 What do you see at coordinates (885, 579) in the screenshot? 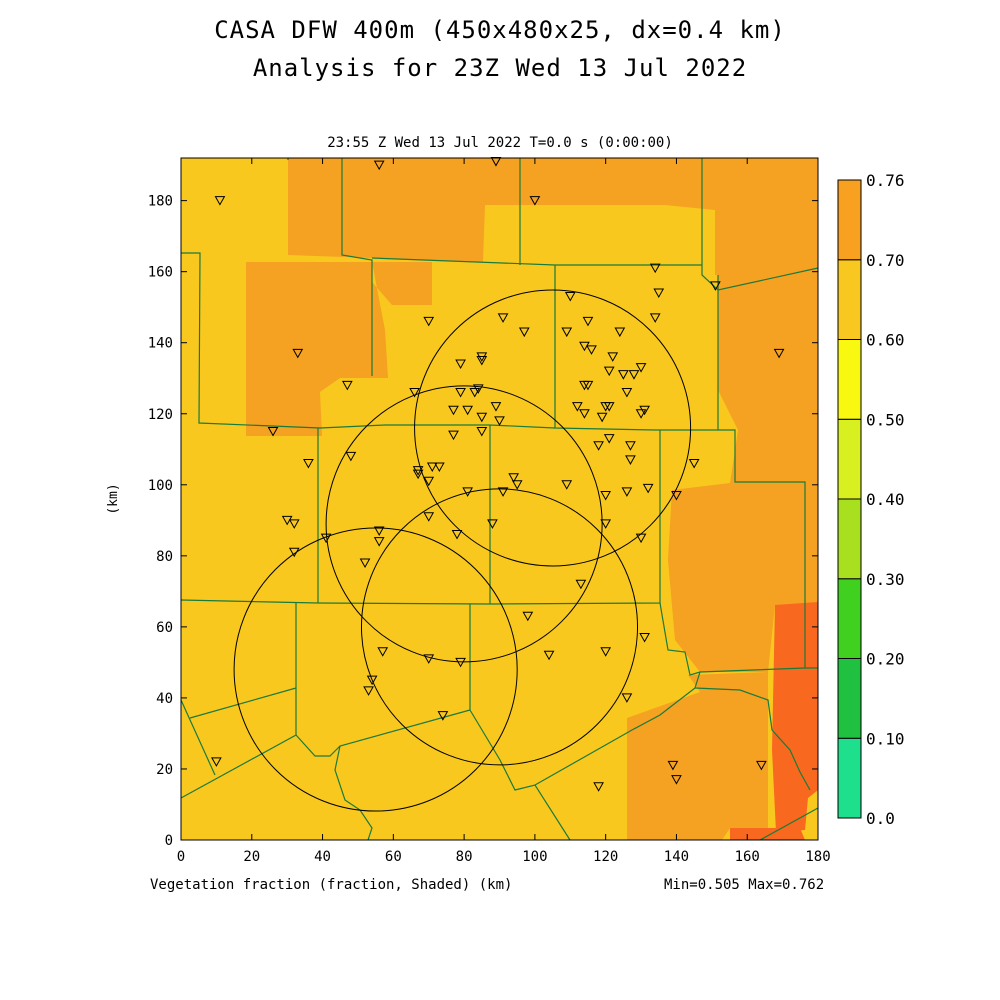
I see `colorbar-label: 0.30` at bounding box center [885, 579].